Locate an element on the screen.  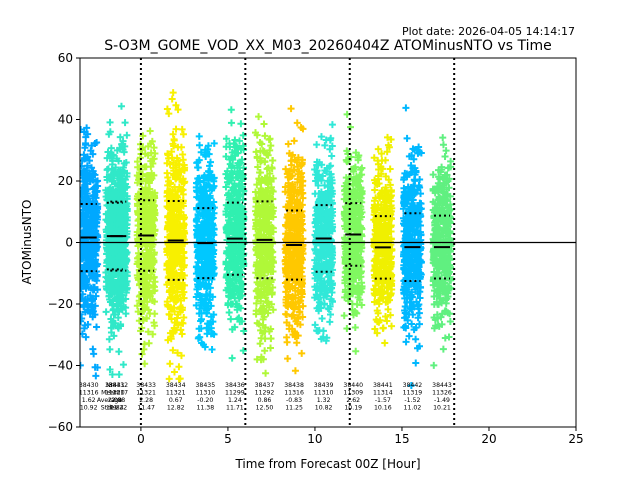
plot-date: Plot date: 2026-04-05 14:14:17 is located at coordinates (488, 31).